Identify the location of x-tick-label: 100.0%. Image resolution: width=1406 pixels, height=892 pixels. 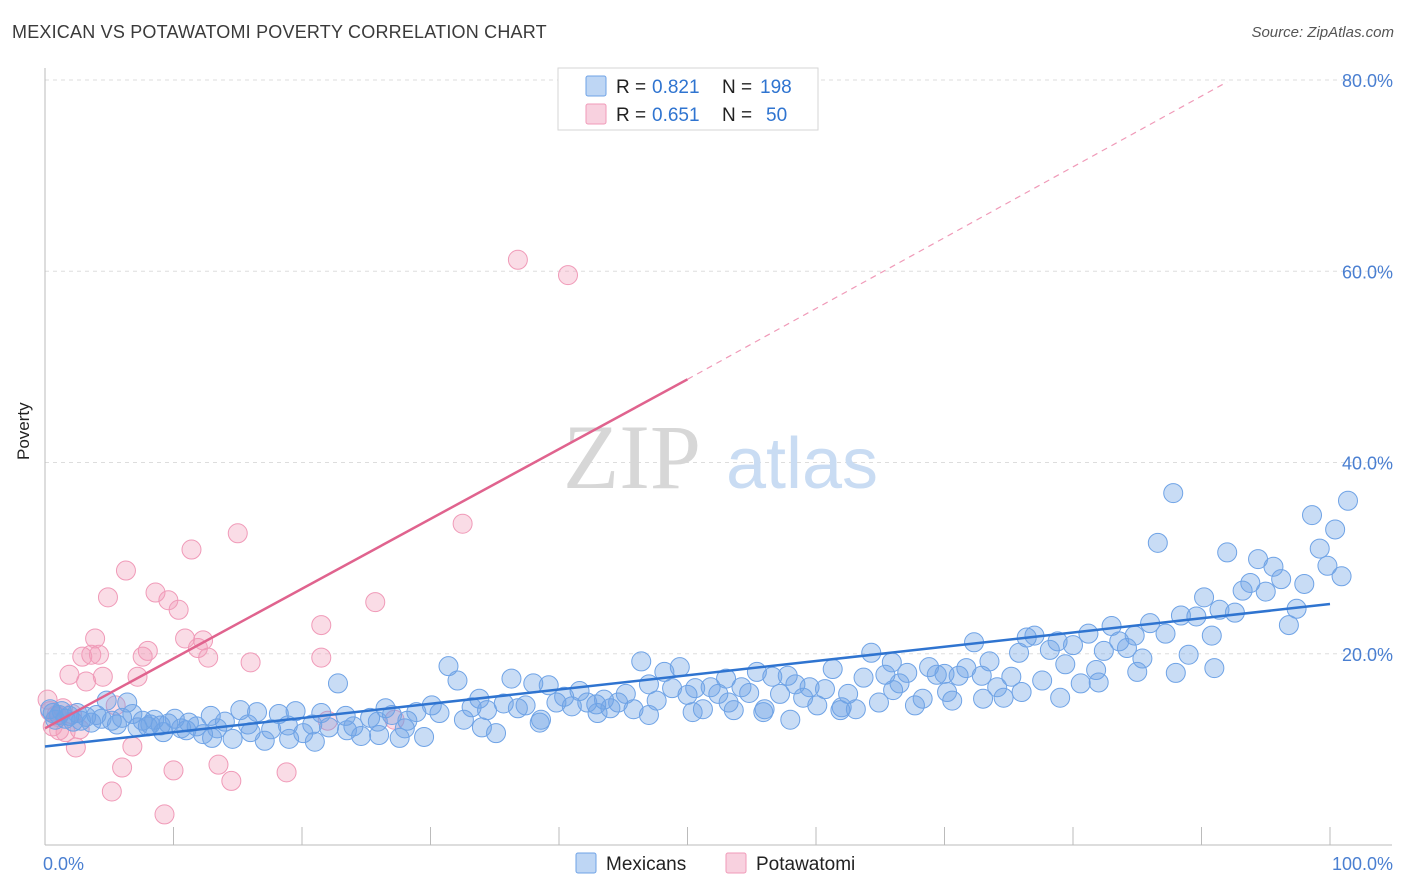
(1362, 864).